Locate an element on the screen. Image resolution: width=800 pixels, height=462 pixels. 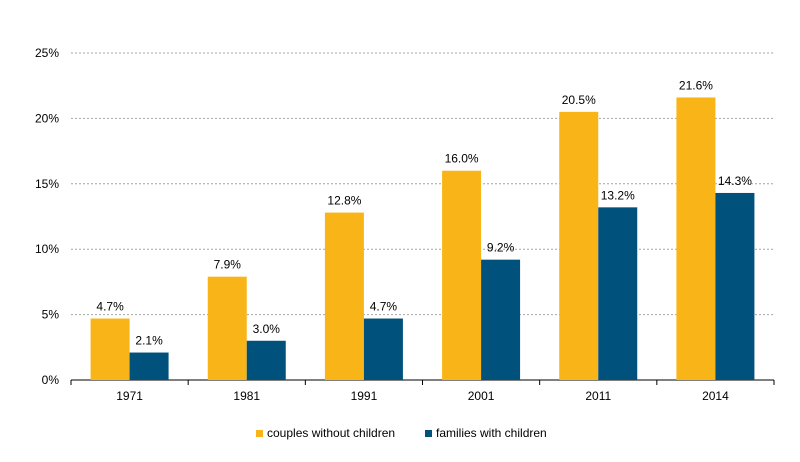
y-tick-label: 20% is located at coordinates (47, 118).